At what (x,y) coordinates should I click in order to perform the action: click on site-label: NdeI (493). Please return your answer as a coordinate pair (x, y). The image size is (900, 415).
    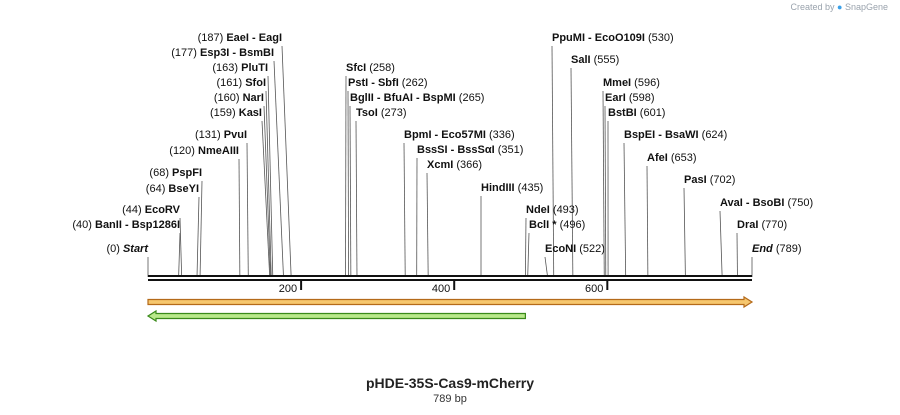
    Looking at the image, I should click on (552, 210).